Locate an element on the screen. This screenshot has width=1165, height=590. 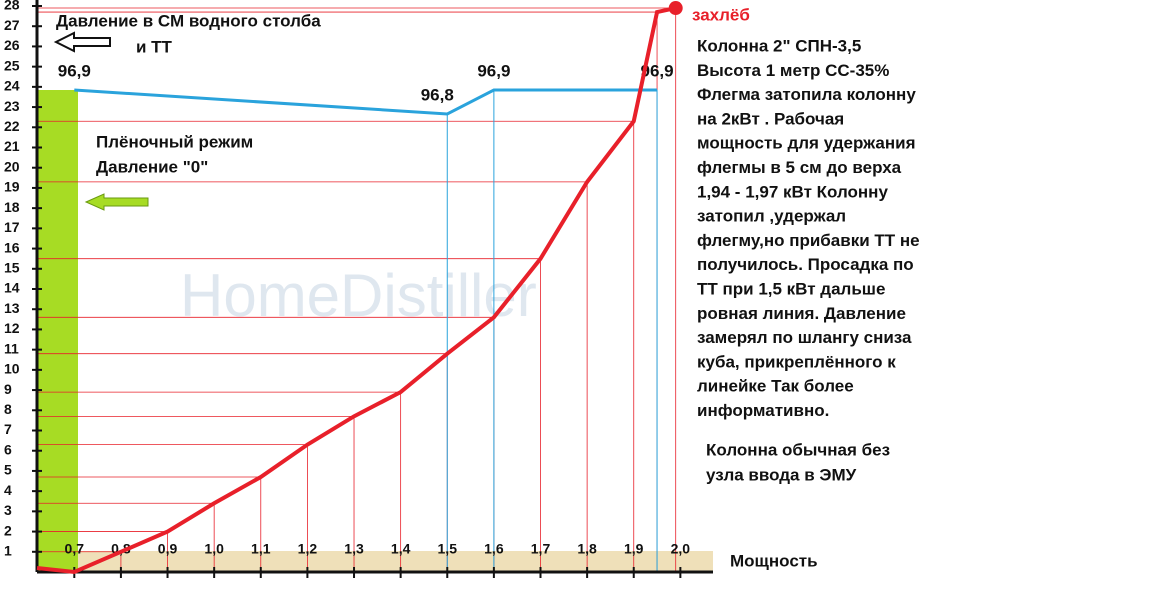
y-tick-label: 15 is located at coordinates (12, 267).